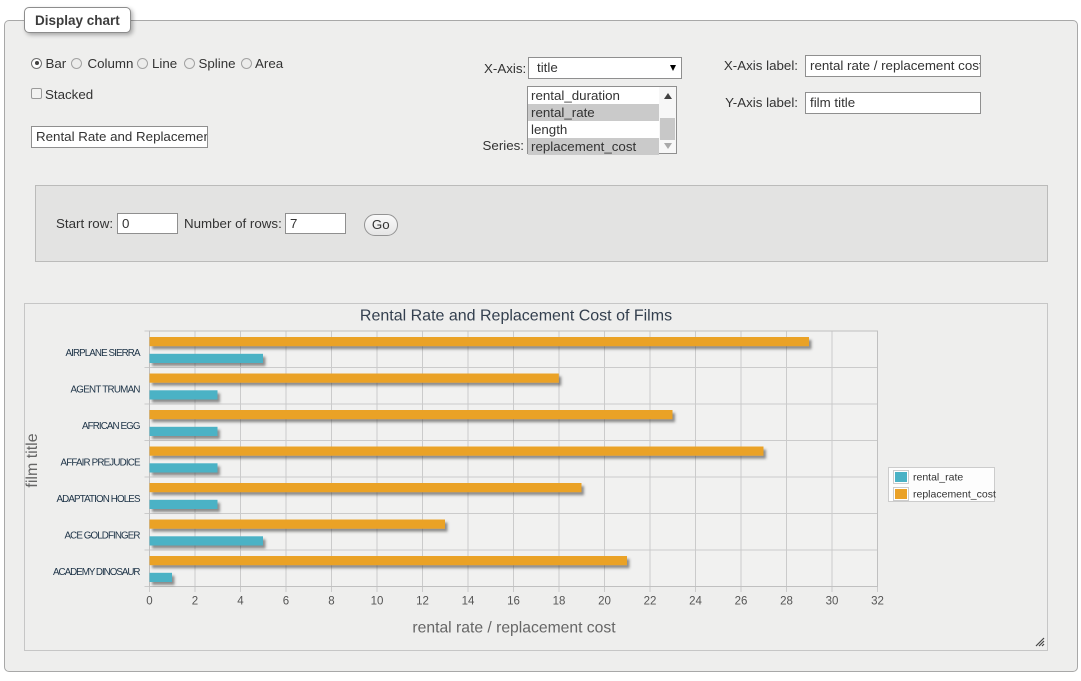 The height and width of the screenshot is (681, 1081). I want to click on svg-text: rental rate / replacement cost, so click(514, 628).